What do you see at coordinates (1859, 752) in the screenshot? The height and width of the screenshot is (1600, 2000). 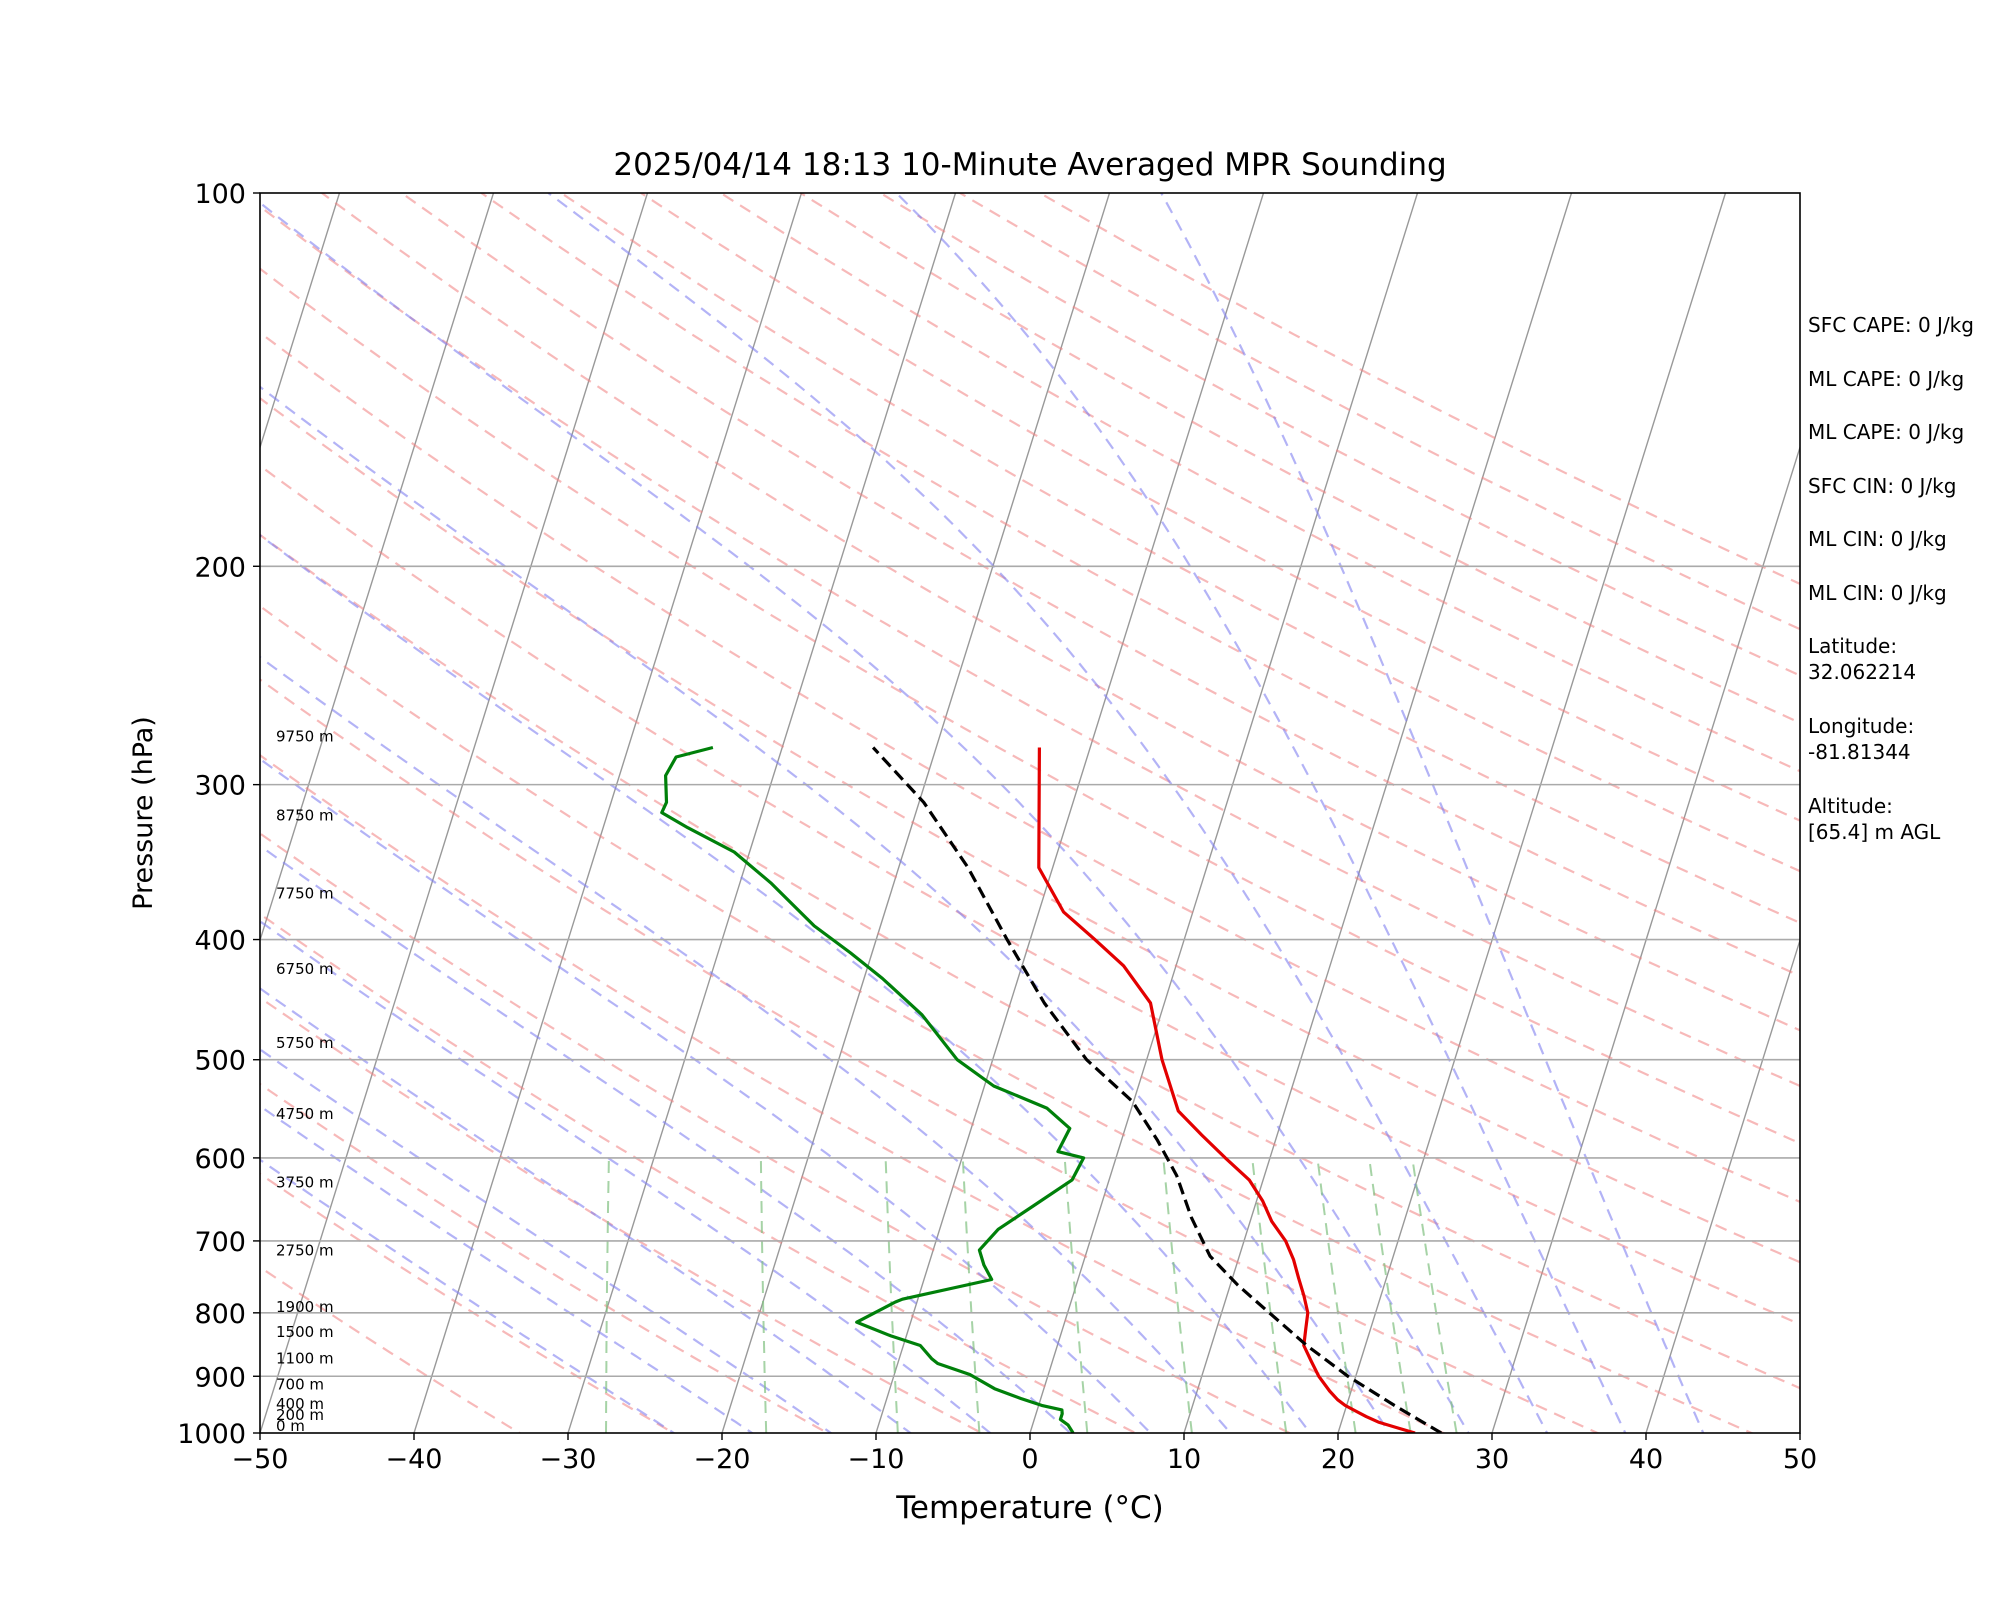 I see `longitude-value: -81.81344` at bounding box center [1859, 752].